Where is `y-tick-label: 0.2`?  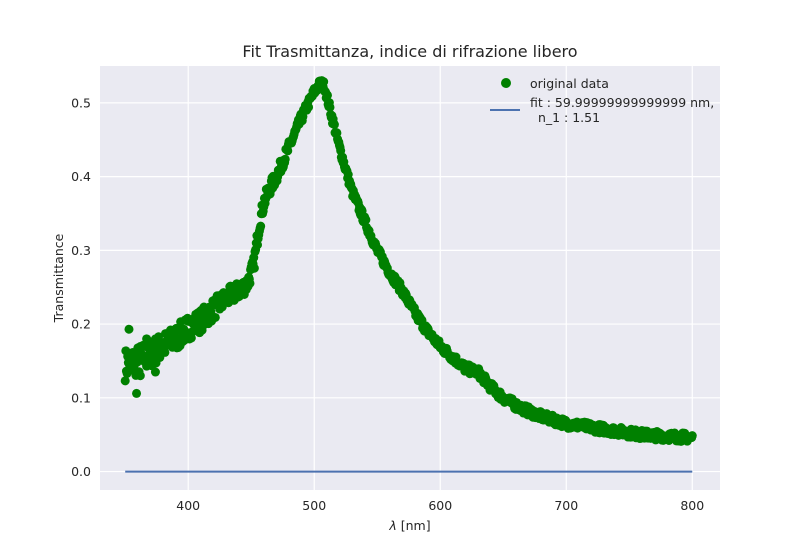
y-tick-label: 0.2 is located at coordinates (81, 324).